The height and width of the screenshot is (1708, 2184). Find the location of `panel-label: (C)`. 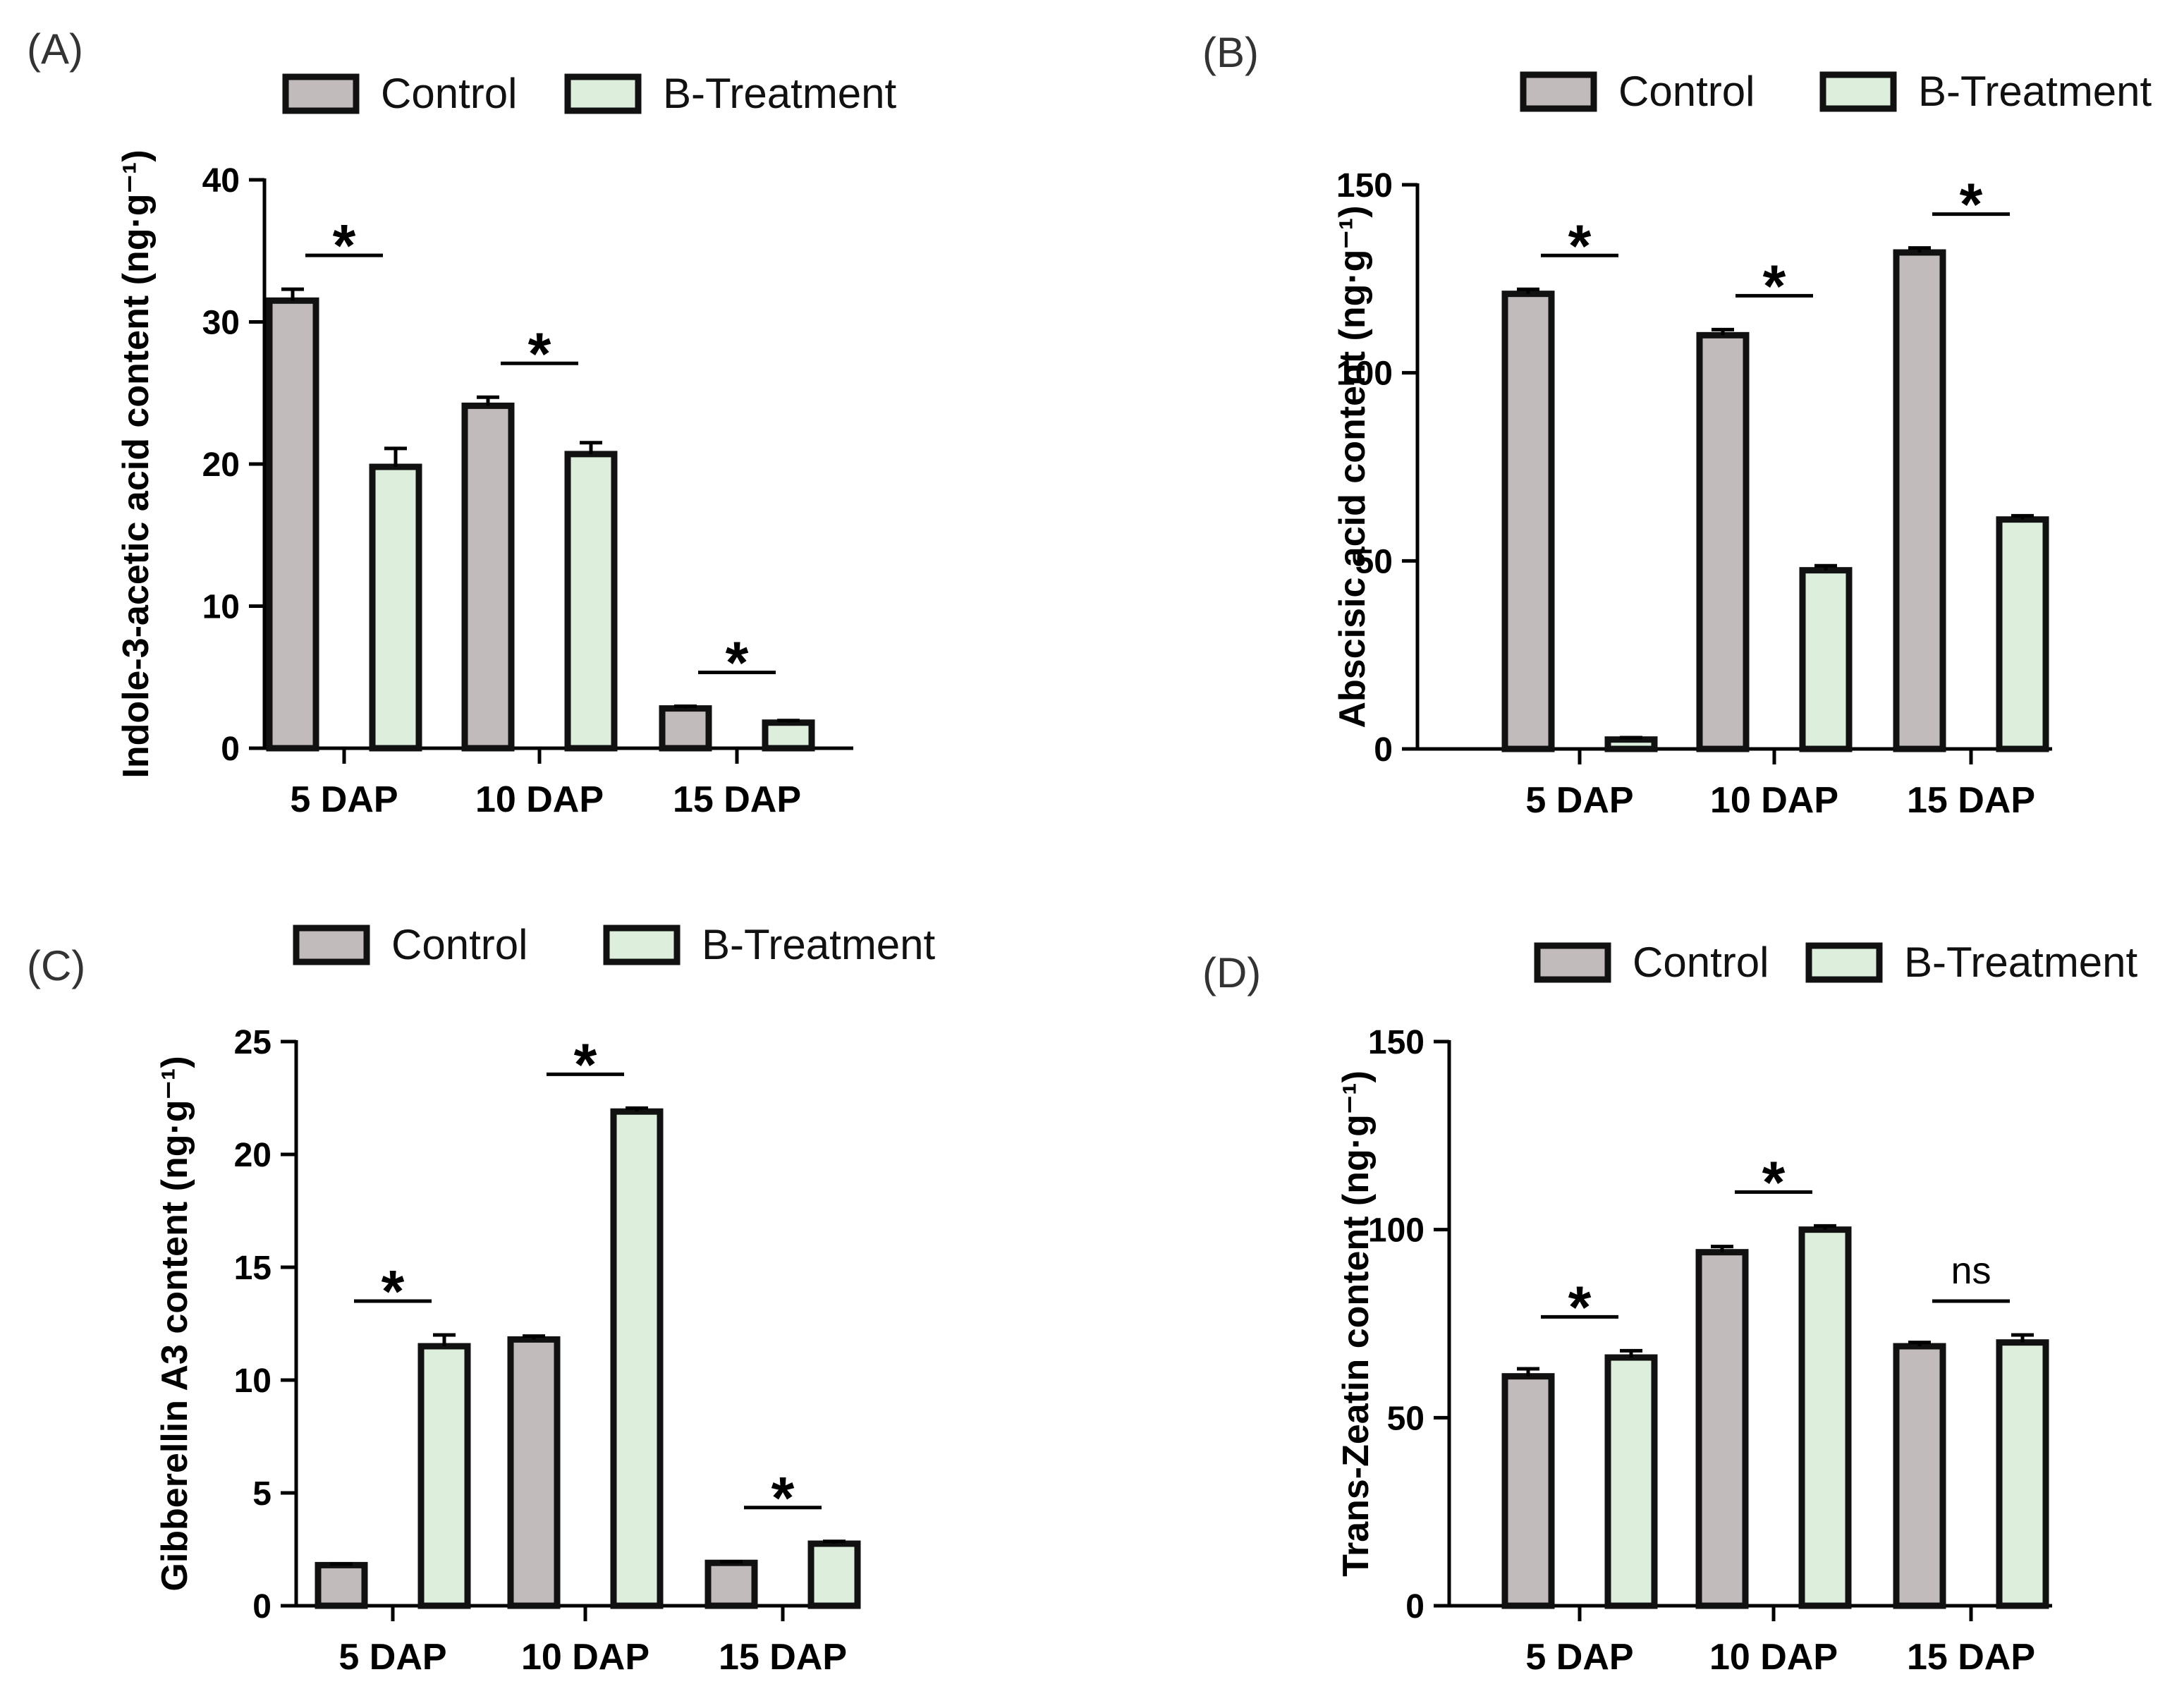

panel-label: (C) is located at coordinates (56, 965).